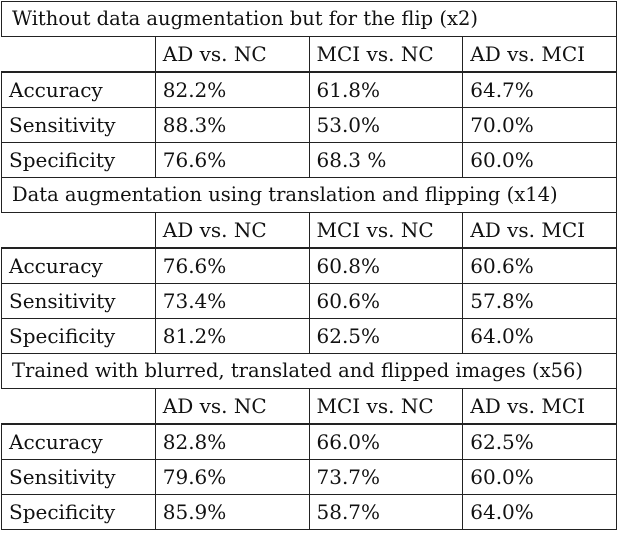 The height and width of the screenshot is (546, 619). I want to click on table-row: Accuracy 76.6% 60.8% 60.6%, so click(309, 265).